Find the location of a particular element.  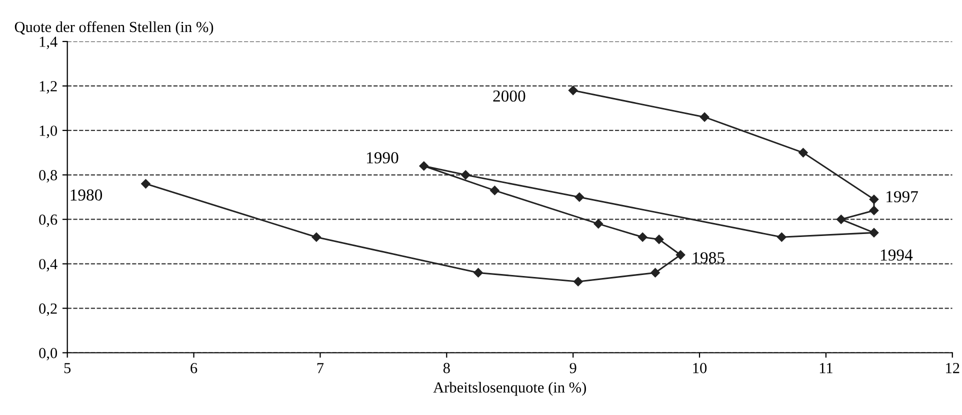

x-tick-label: 7 is located at coordinates (320, 368).